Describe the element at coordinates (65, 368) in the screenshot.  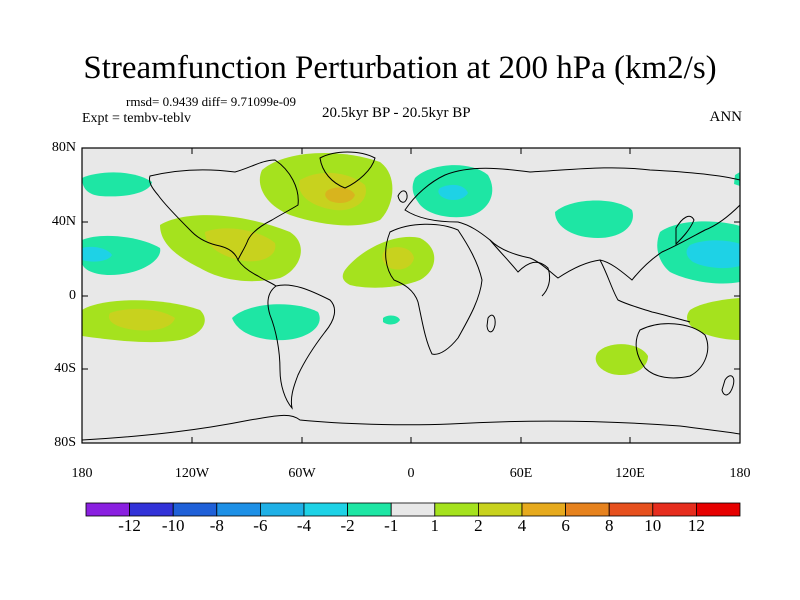
I see `lat-label-40s: 40S` at that location.